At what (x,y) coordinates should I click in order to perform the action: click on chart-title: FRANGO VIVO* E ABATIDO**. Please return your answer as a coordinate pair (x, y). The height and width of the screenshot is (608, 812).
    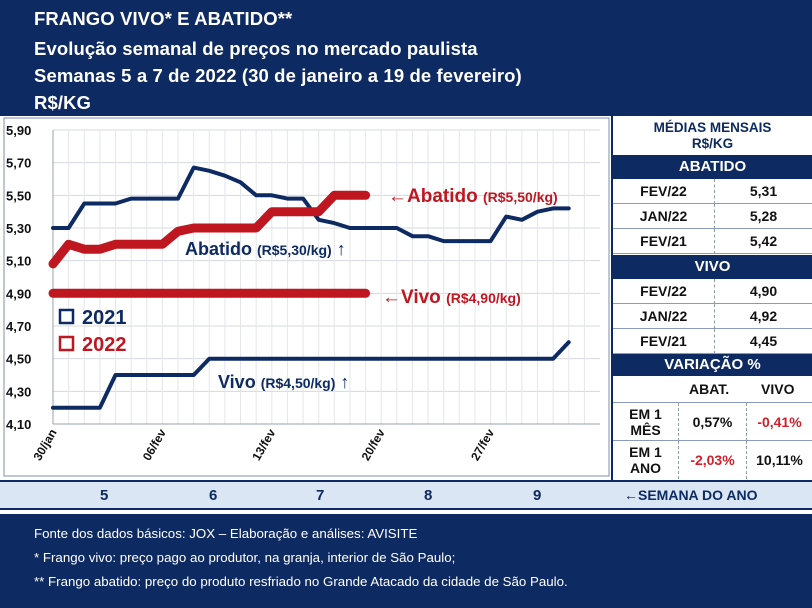
    Looking at the image, I should click on (163, 18).